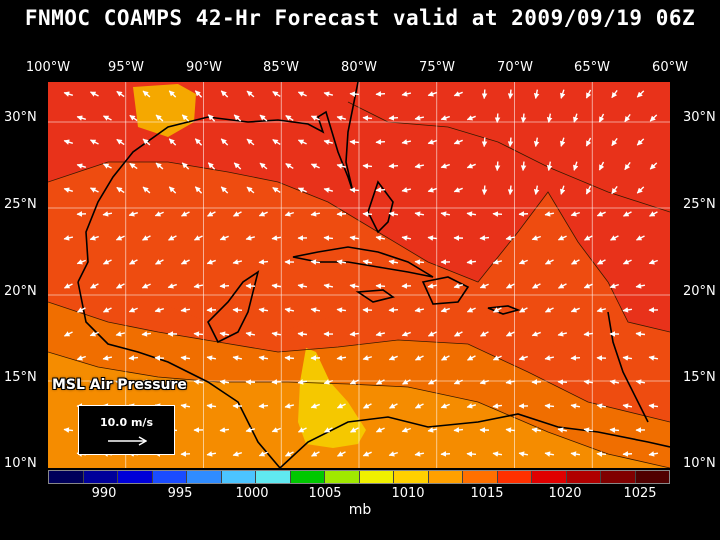  I want to click on pressure-colorbar, so click(359, 477).